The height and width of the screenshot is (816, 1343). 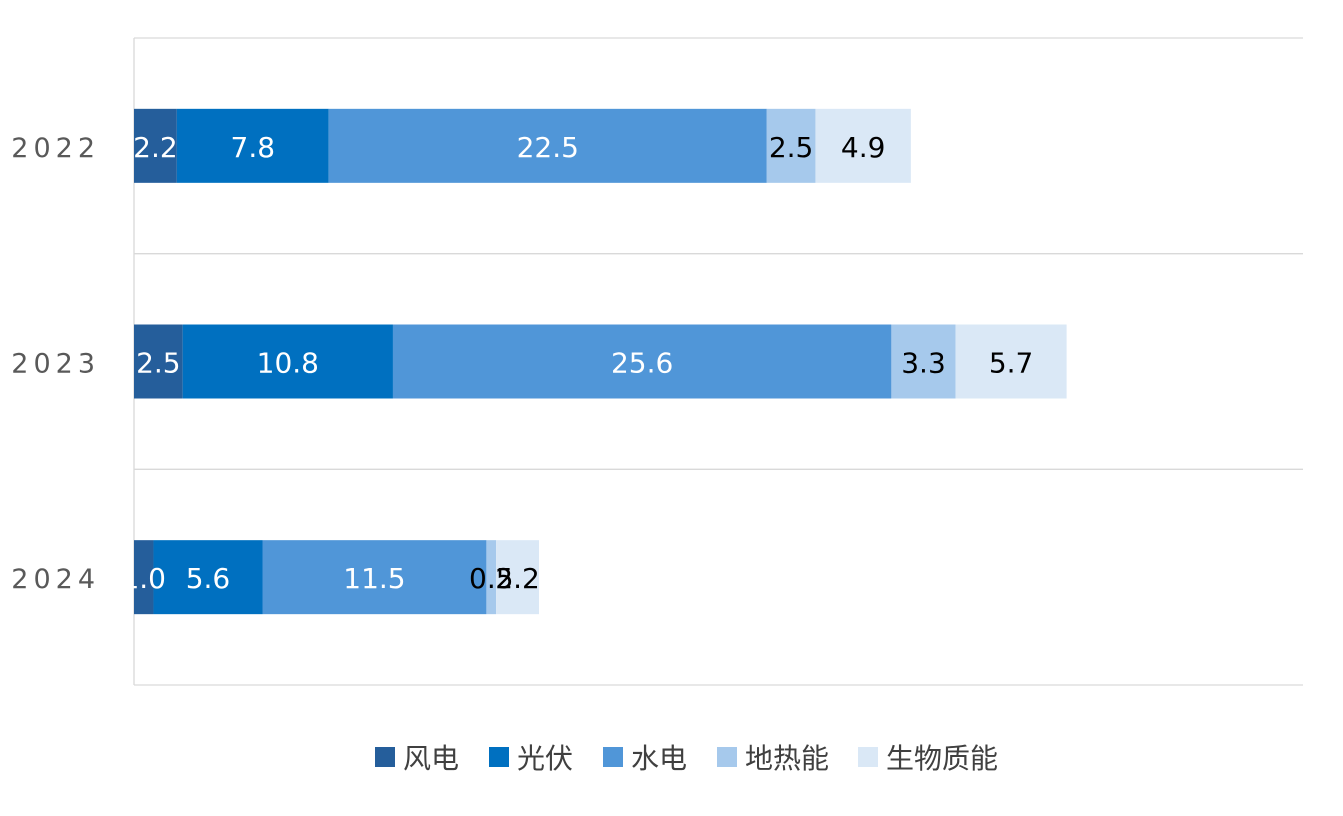 I want to click on data-label: 25.6, so click(x=642, y=363).